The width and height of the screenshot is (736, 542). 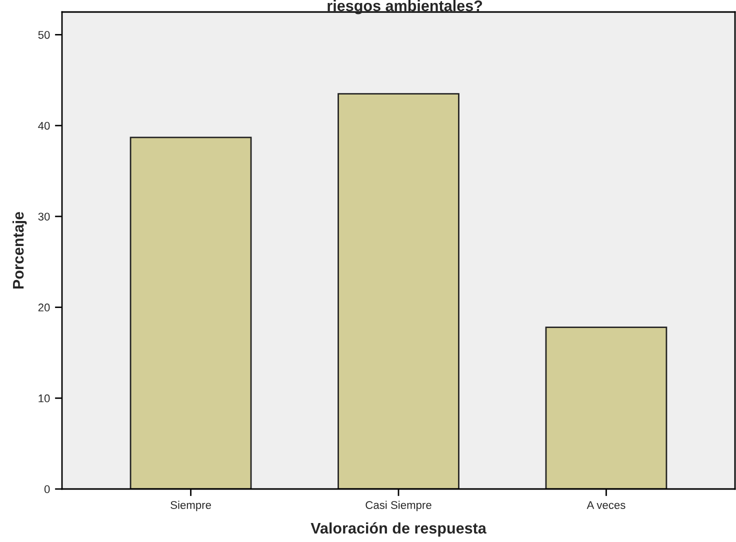 What do you see at coordinates (44, 126) in the screenshot?
I see `y-tick-label: 40` at bounding box center [44, 126].